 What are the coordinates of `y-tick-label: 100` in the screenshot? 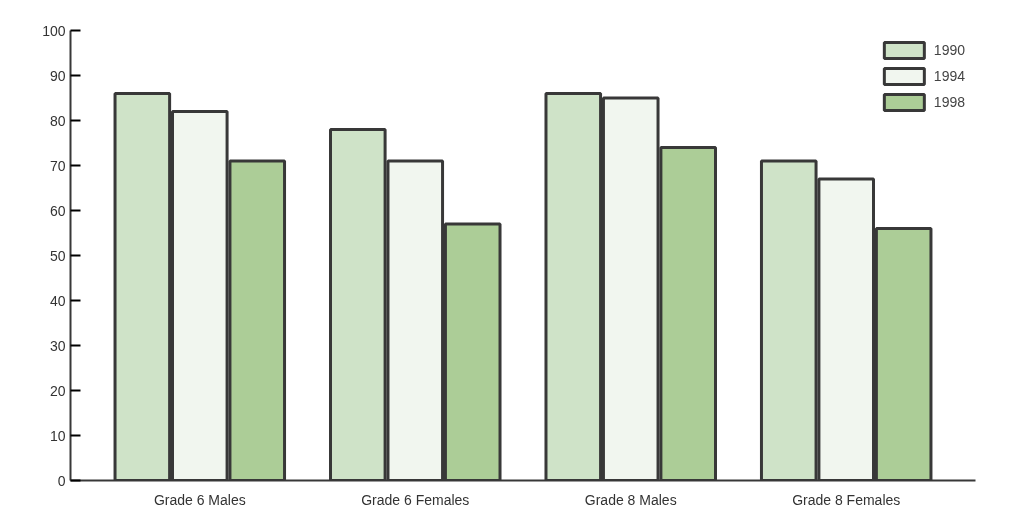 It's located at (54, 30).